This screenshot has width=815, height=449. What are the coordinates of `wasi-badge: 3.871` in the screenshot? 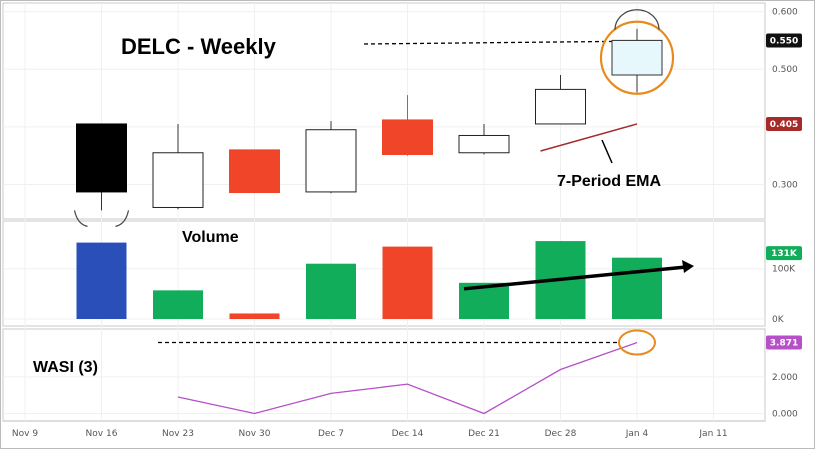 It's located at (784, 344).